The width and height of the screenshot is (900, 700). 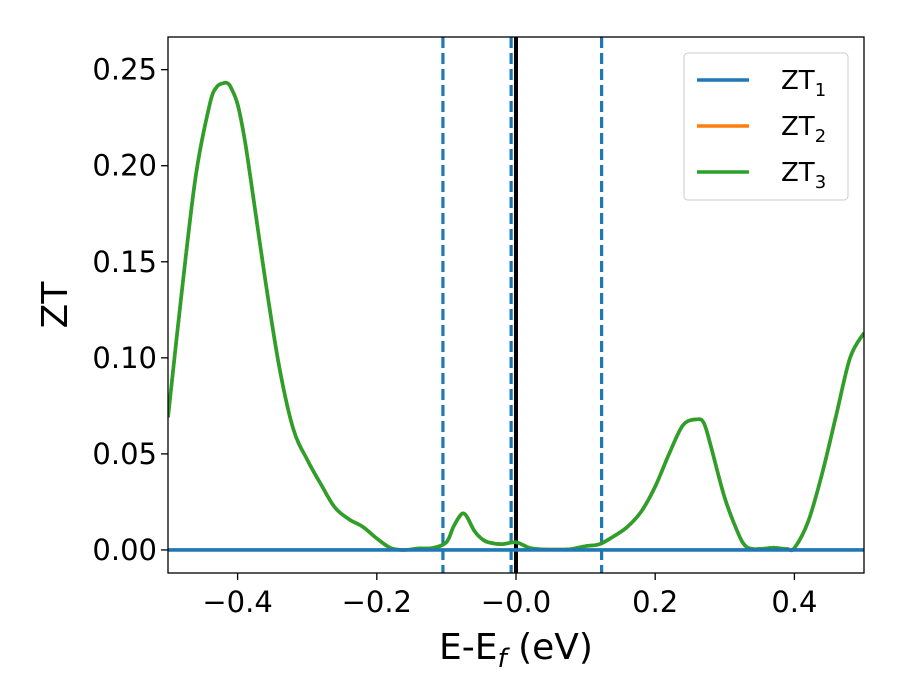 What do you see at coordinates (124, 166) in the screenshot?
I see `y-tick-label: 0.20` at bounding box center [124, 166].